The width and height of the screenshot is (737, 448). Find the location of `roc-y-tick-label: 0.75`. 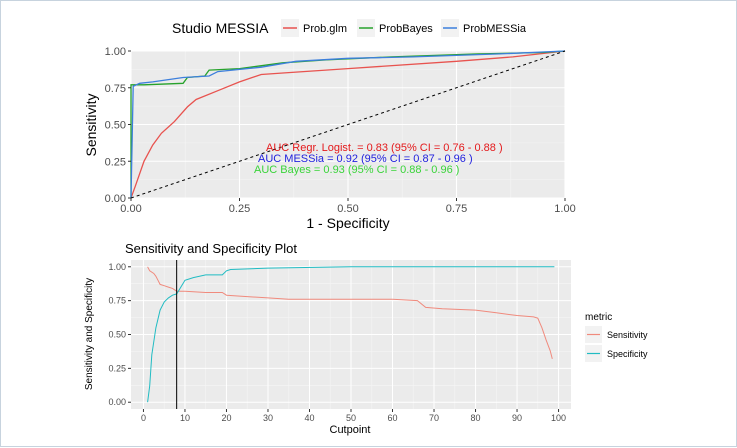

roc-y-tick-label: 0.75 is located at coordinates (115, 89).